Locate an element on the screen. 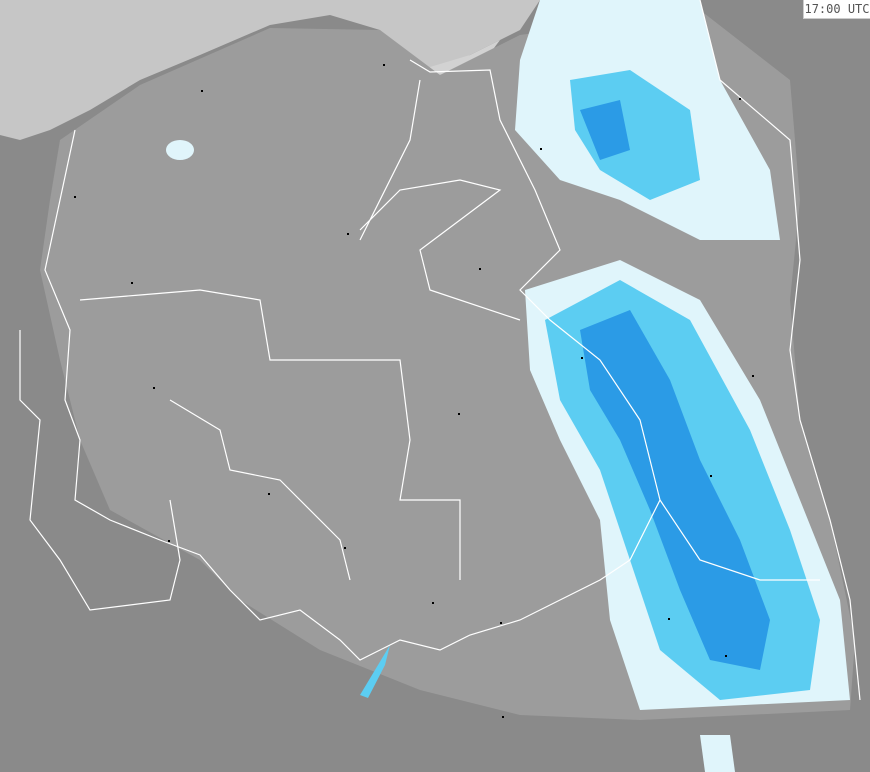 The image size is (870, 772). timestamp-label: 17:00 UTC is located at coordinates (836, 9).